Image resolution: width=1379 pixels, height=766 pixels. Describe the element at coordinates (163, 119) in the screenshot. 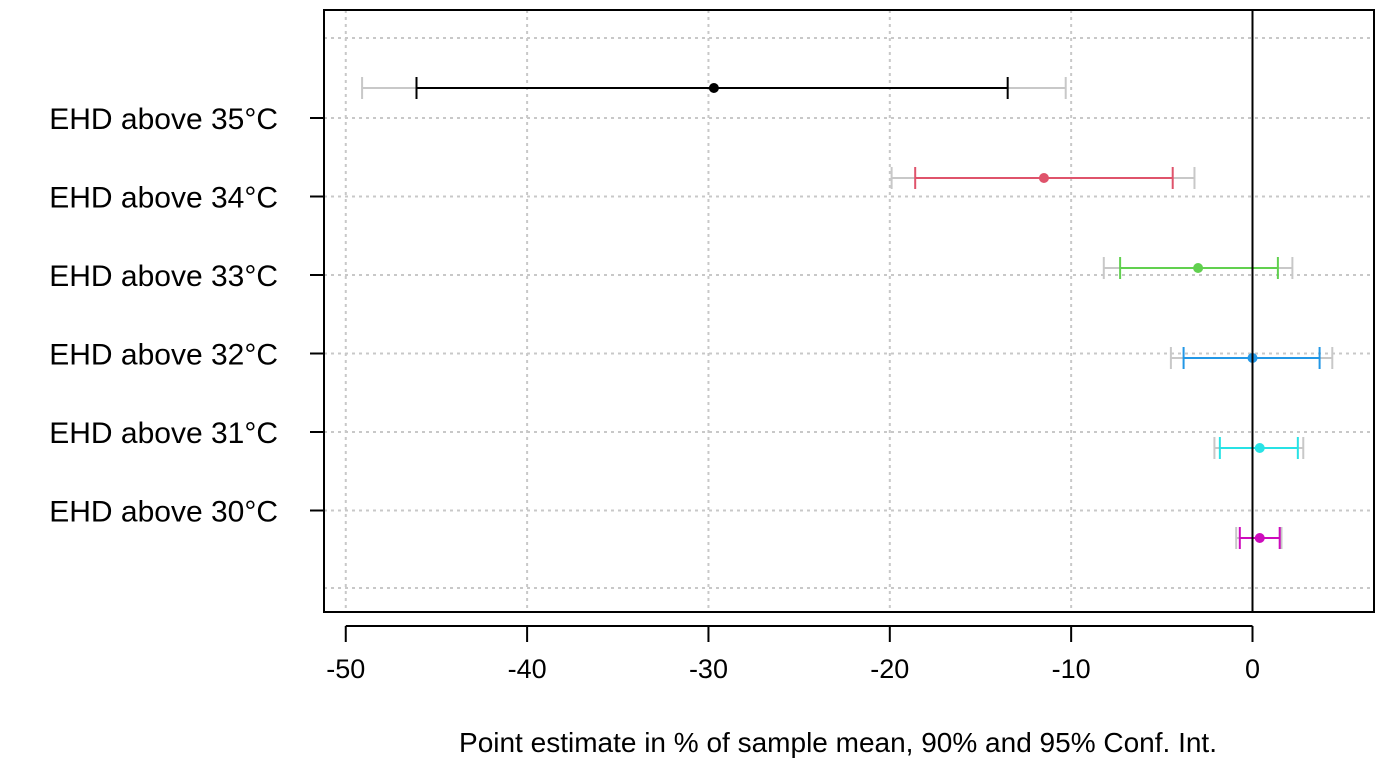

I see `y-tick-label: EHD above 35°C` at that location.